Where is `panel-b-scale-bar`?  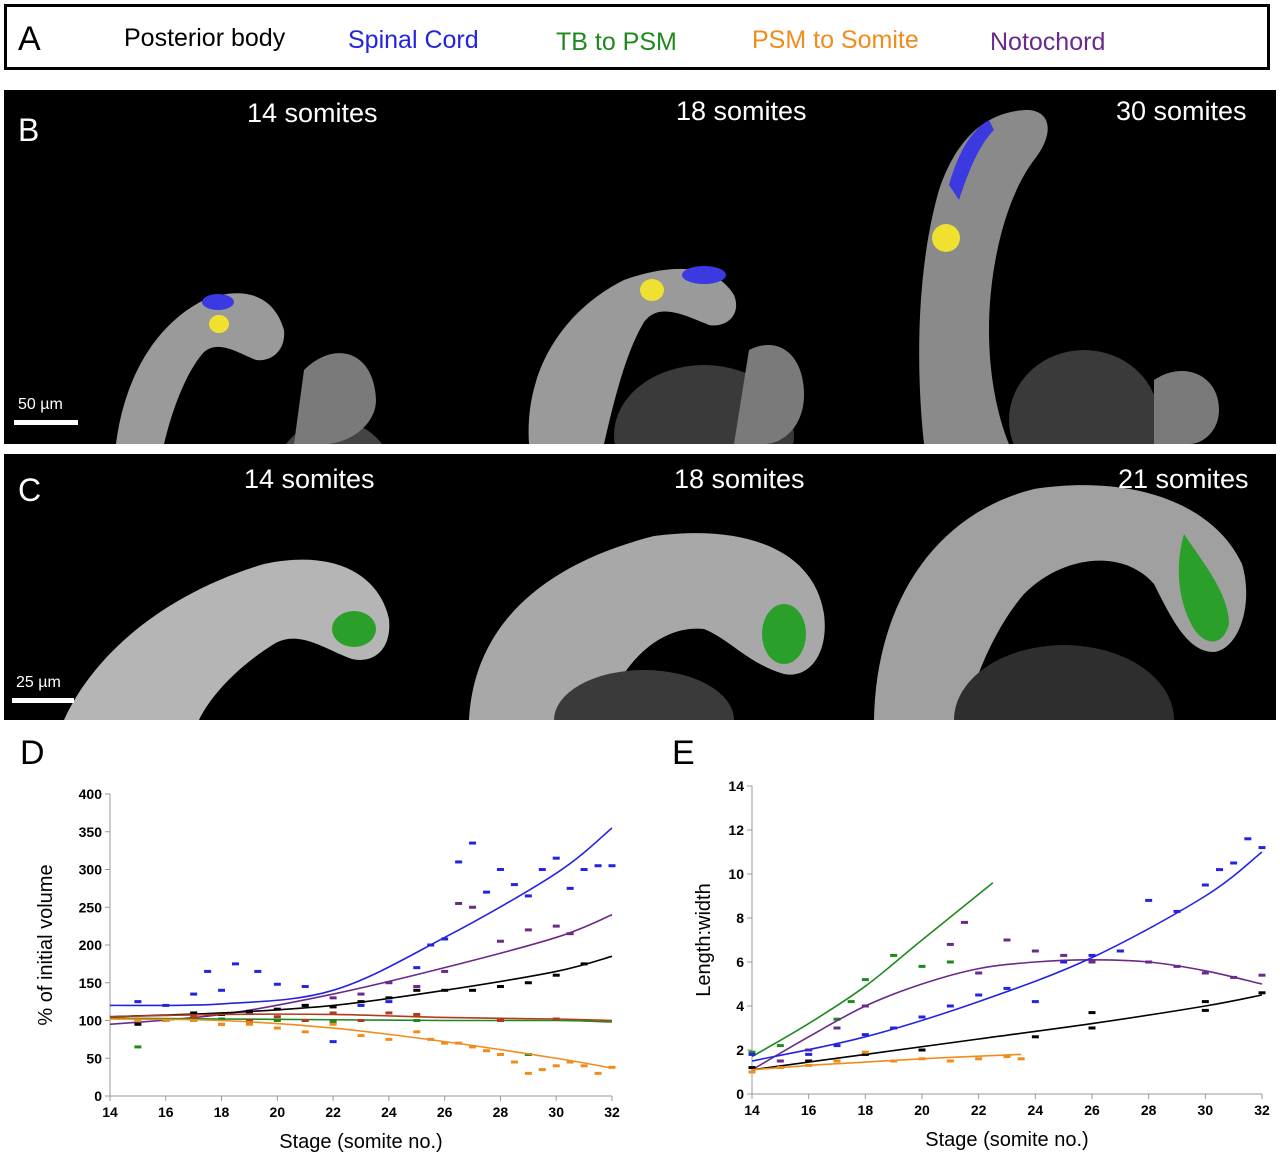
panel-b-scale-bar is located at coordinates (46, 422).